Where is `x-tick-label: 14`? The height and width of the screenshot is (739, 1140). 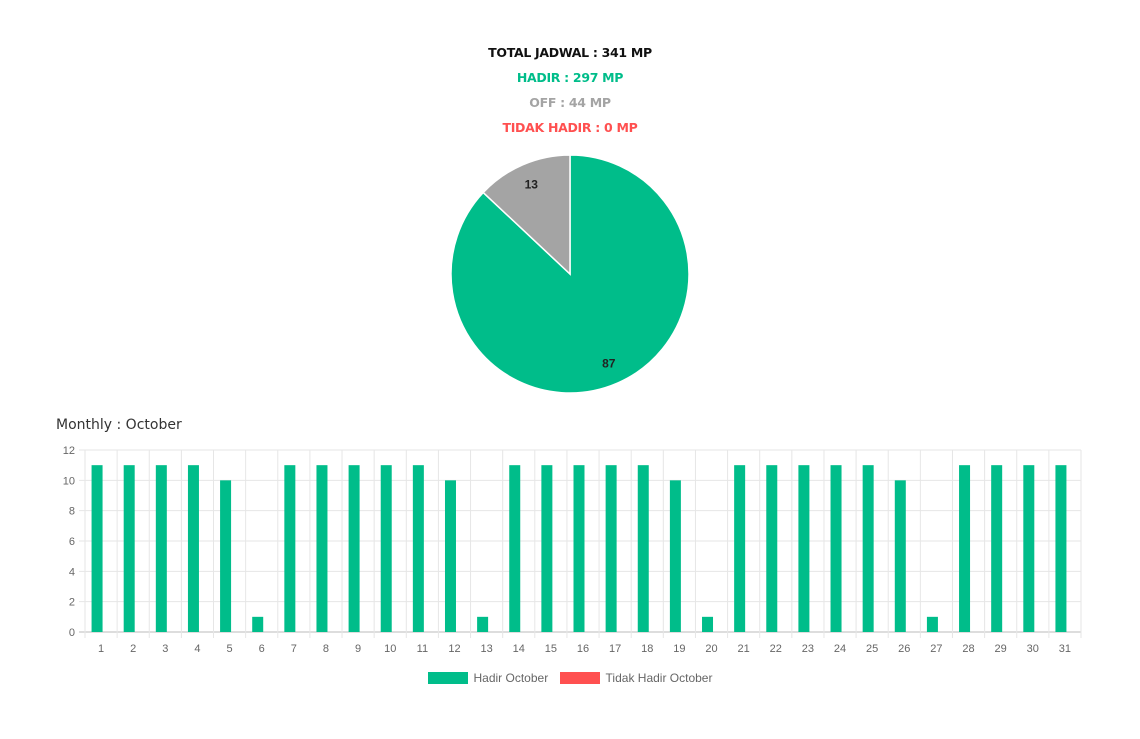
x-tick-label: 14 is located at coordinates (519, 649).